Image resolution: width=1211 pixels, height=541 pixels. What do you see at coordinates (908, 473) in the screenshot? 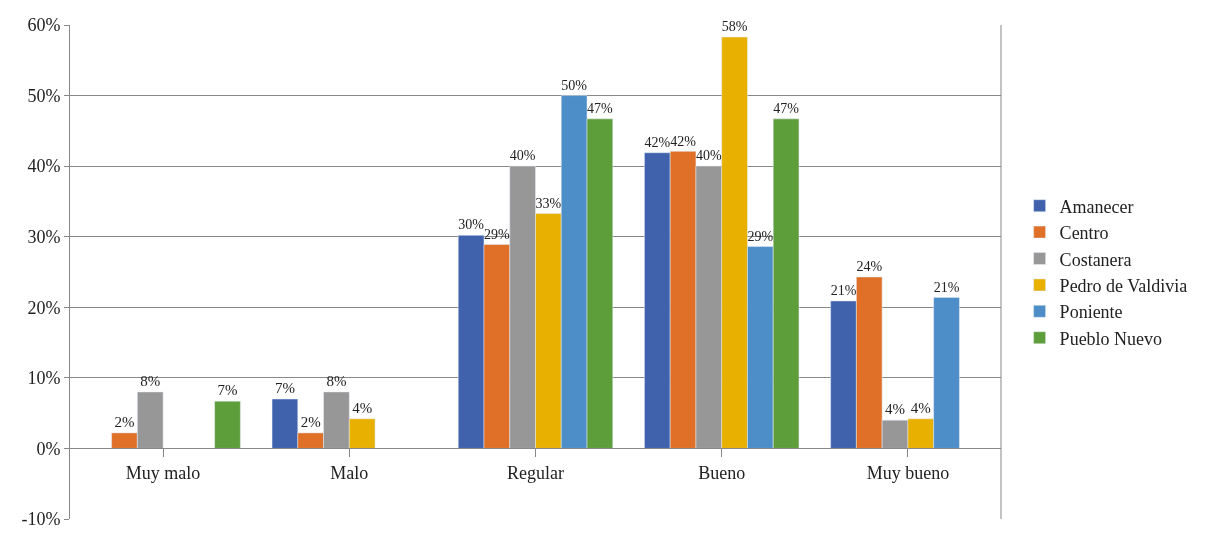
I see `x-tick-label: Muy bueno` at bounding box center [908, 473].